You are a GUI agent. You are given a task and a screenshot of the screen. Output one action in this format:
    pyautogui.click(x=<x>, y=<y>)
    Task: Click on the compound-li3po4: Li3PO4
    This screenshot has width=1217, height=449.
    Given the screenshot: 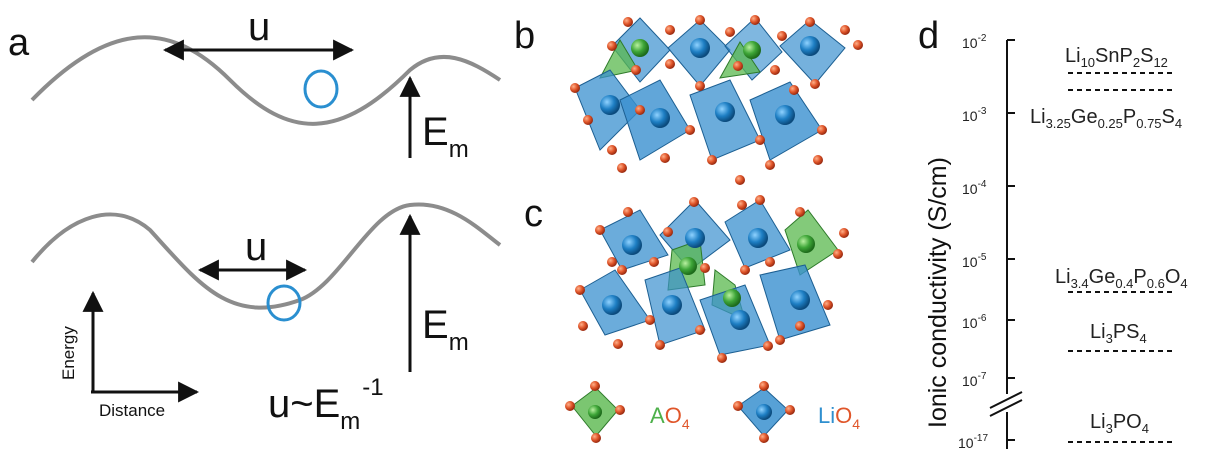 What is the action you would take?
    pyautogui.click(x=1119, y=423)
    